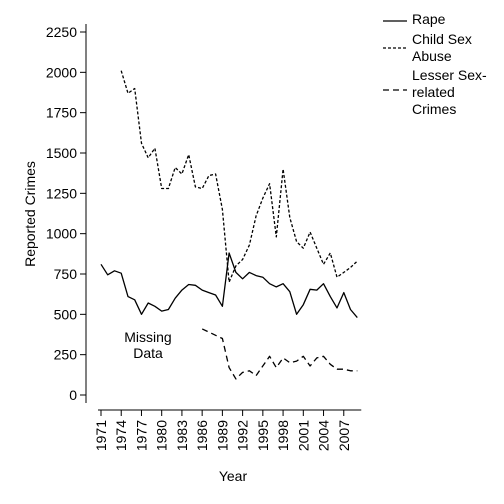  Describe the element at coordinates (442, 39) in the screenshot. I see `legend-label-1-line-0: Child Sex` at that location.